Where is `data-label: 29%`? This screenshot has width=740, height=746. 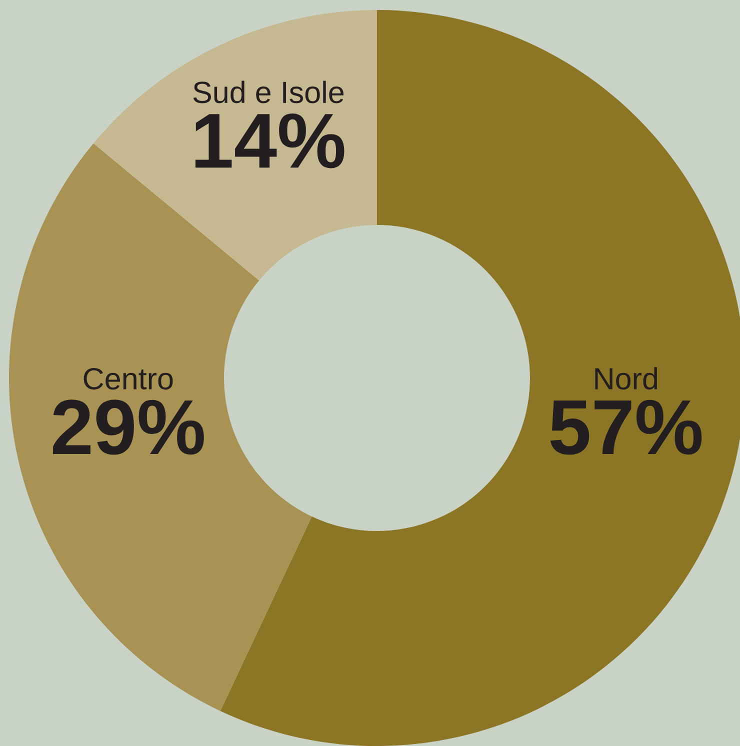 data-label: 29% is located at coordinates (128, 427).